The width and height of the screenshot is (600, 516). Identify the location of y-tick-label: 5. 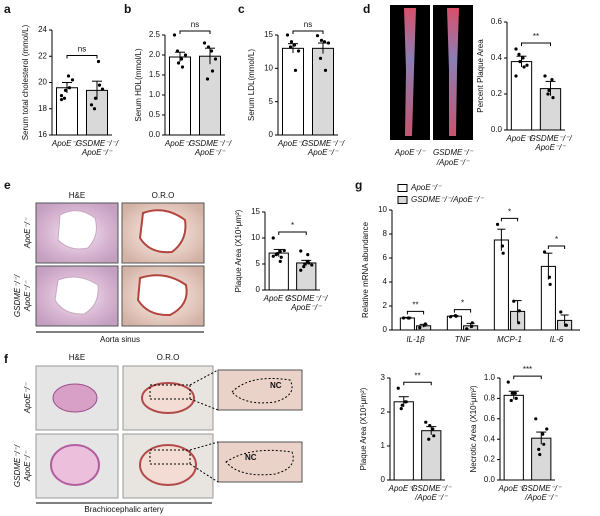
(271, 101).